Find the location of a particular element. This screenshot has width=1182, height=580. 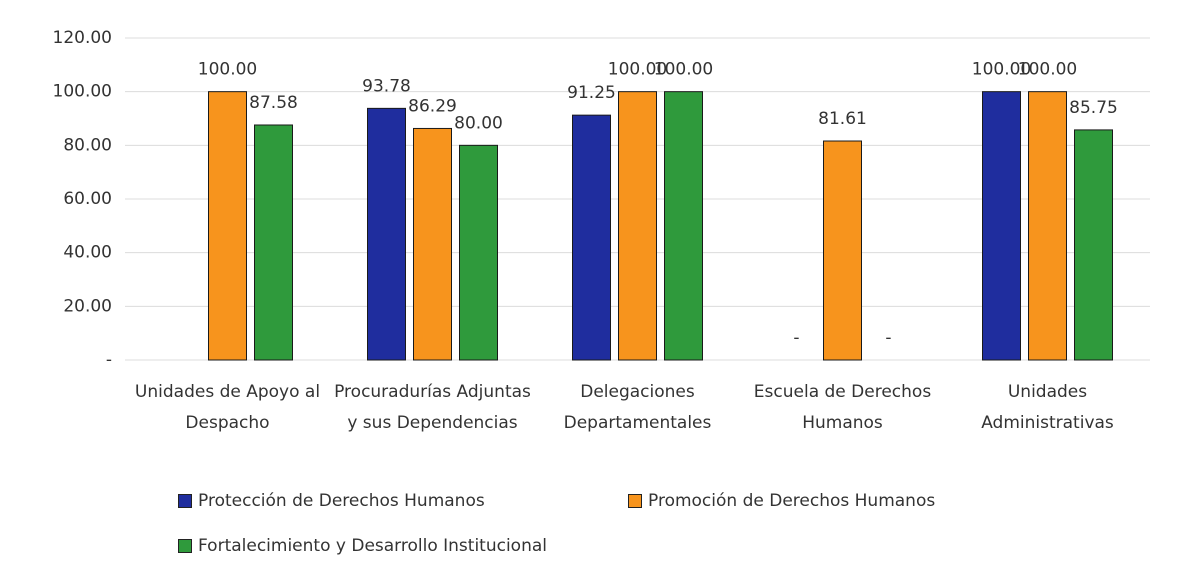

value-label: 85.75 is located at coordinates (1093, 108).